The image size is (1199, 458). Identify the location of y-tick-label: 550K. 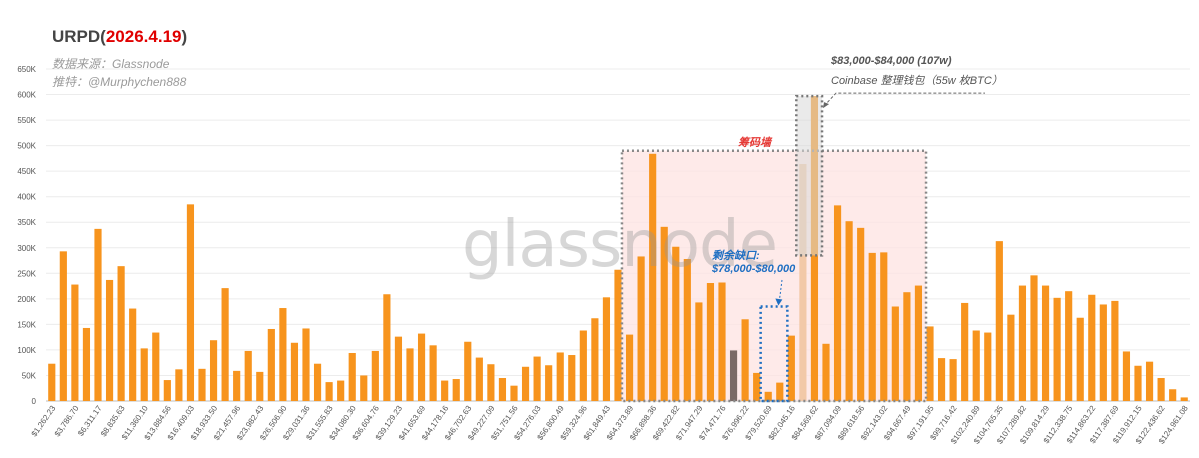
(26, 120).